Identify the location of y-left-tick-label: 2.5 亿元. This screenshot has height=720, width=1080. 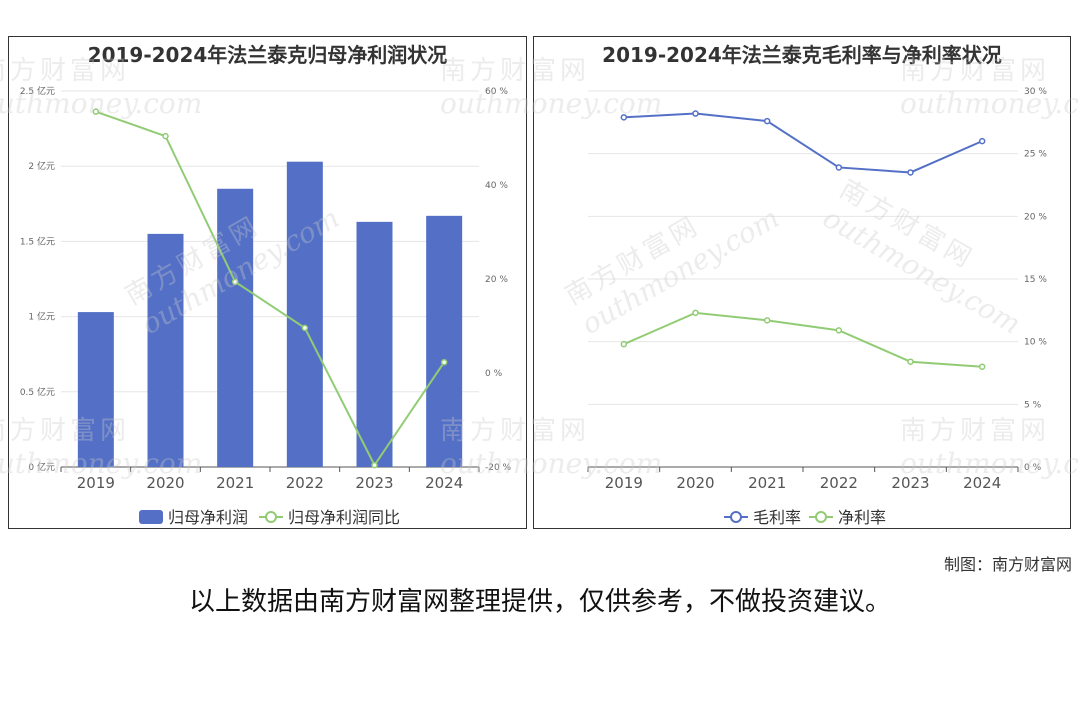
(37, 91).